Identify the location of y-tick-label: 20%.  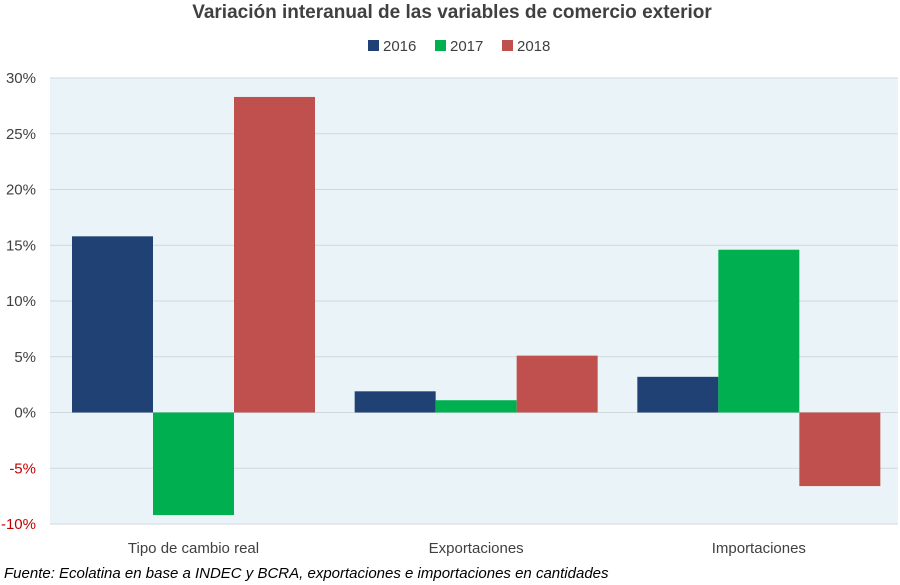
(21, 190).